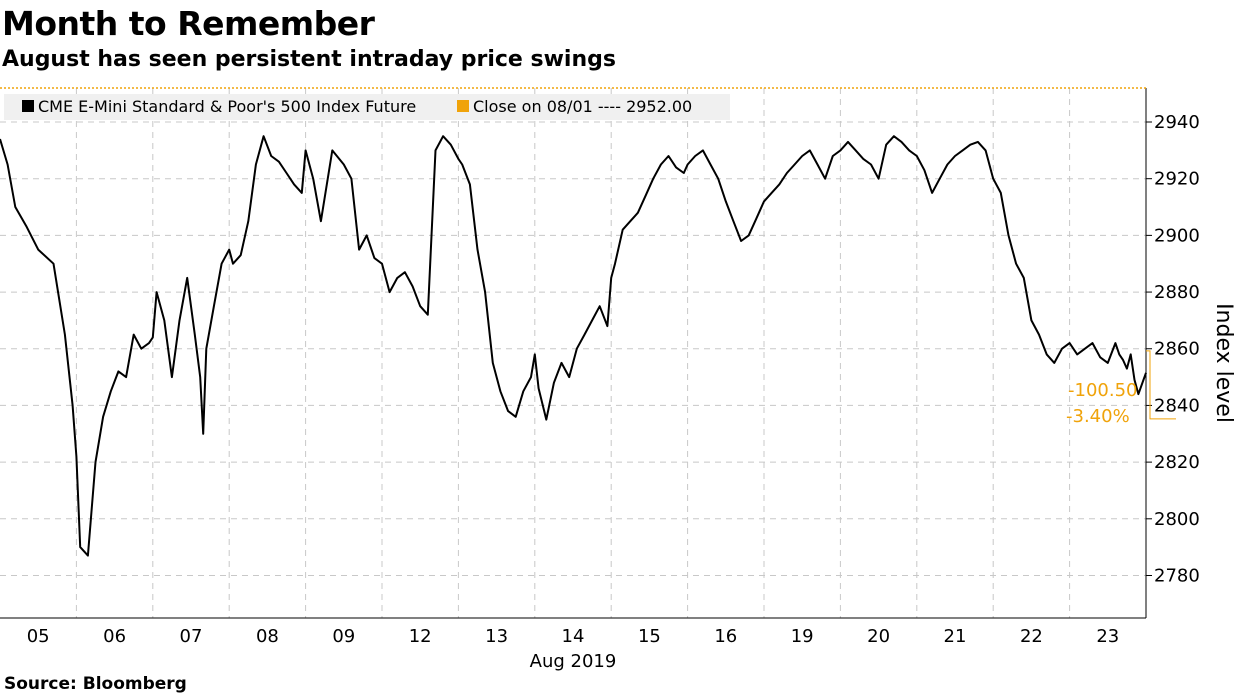 Image resolution: width=1240 pixels, height=697 pixels. Describe the element at coordinates (420, 636) in the screenshot. I see `x-tick-label: 12` at that location.